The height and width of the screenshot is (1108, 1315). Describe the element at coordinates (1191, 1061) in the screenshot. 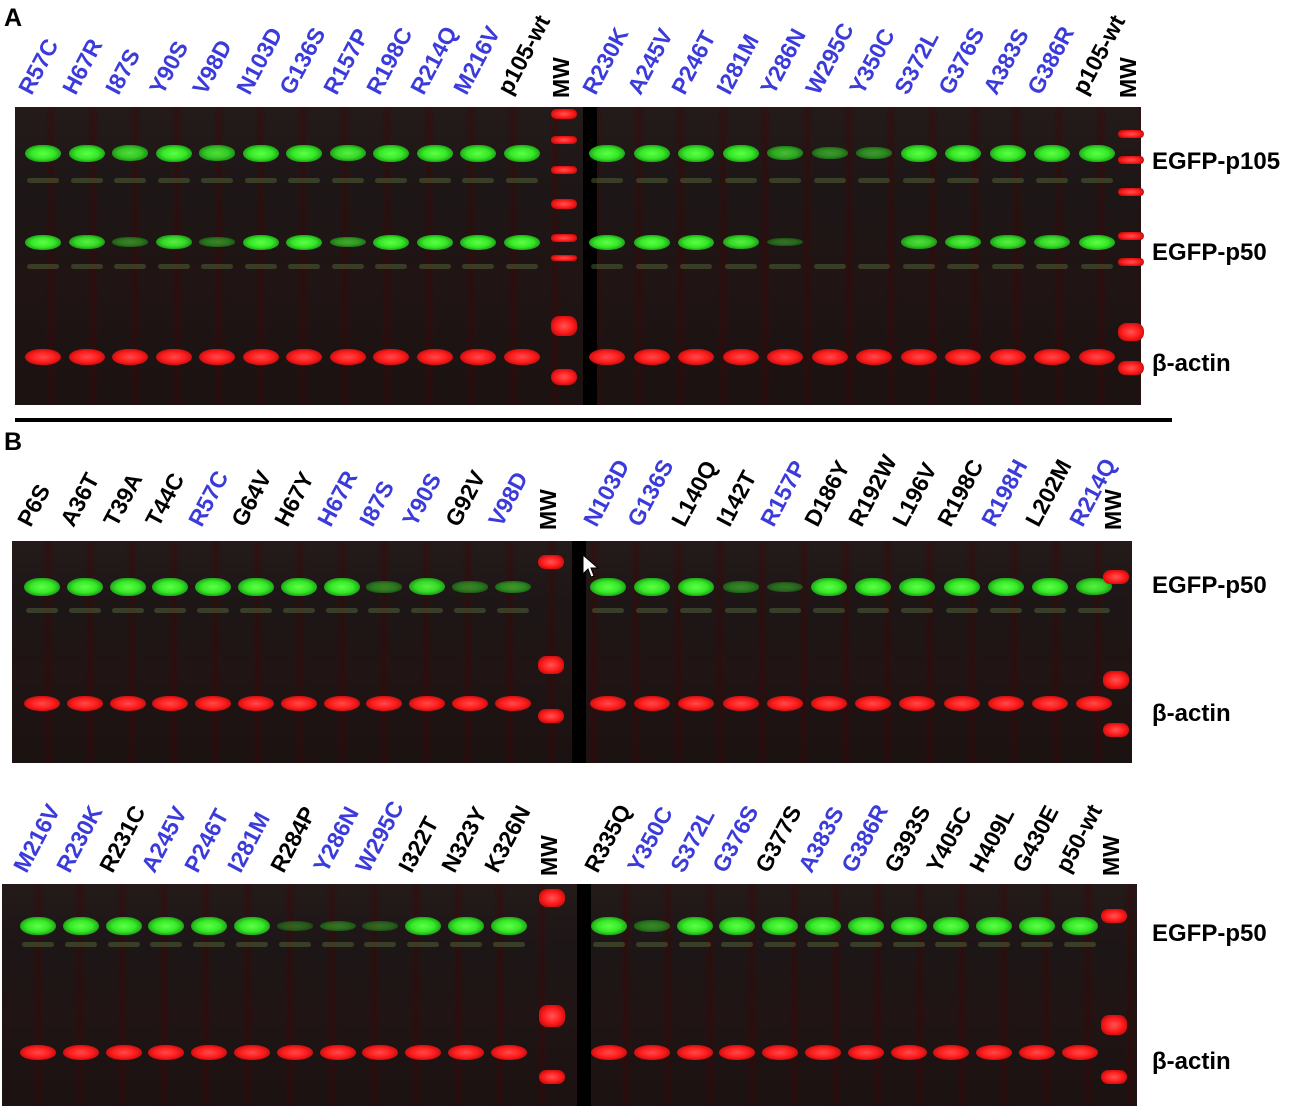

I see `band-label-actin-b-bottom: β-actin` at that location.